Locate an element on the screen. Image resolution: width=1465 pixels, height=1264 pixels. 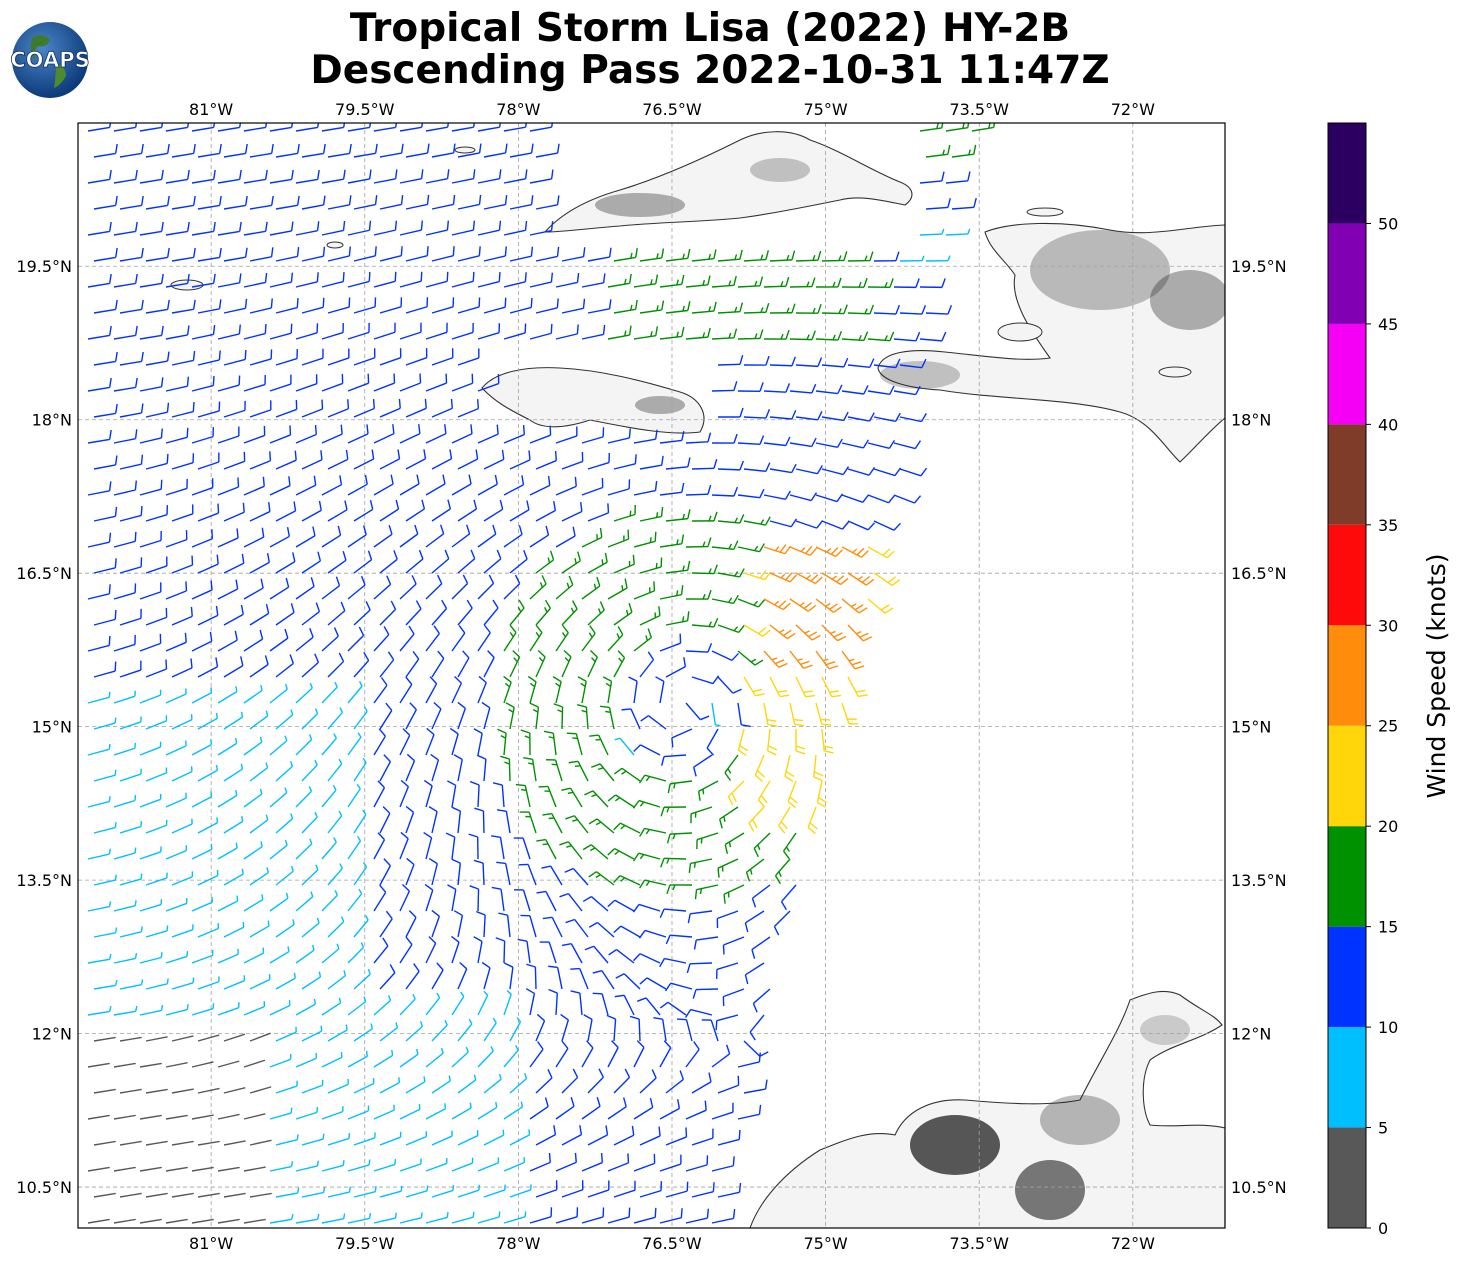
colorbar-tick-label: 50 is located at coordinates (1388, 223).